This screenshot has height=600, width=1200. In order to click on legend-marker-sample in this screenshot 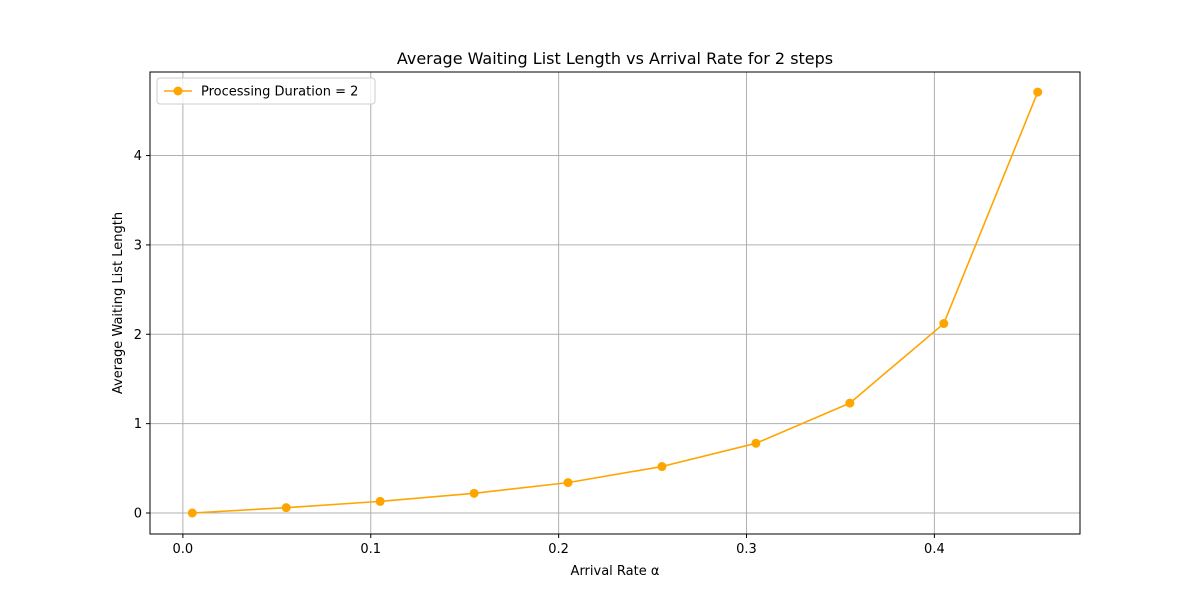, I will do `click(178, 91)`.